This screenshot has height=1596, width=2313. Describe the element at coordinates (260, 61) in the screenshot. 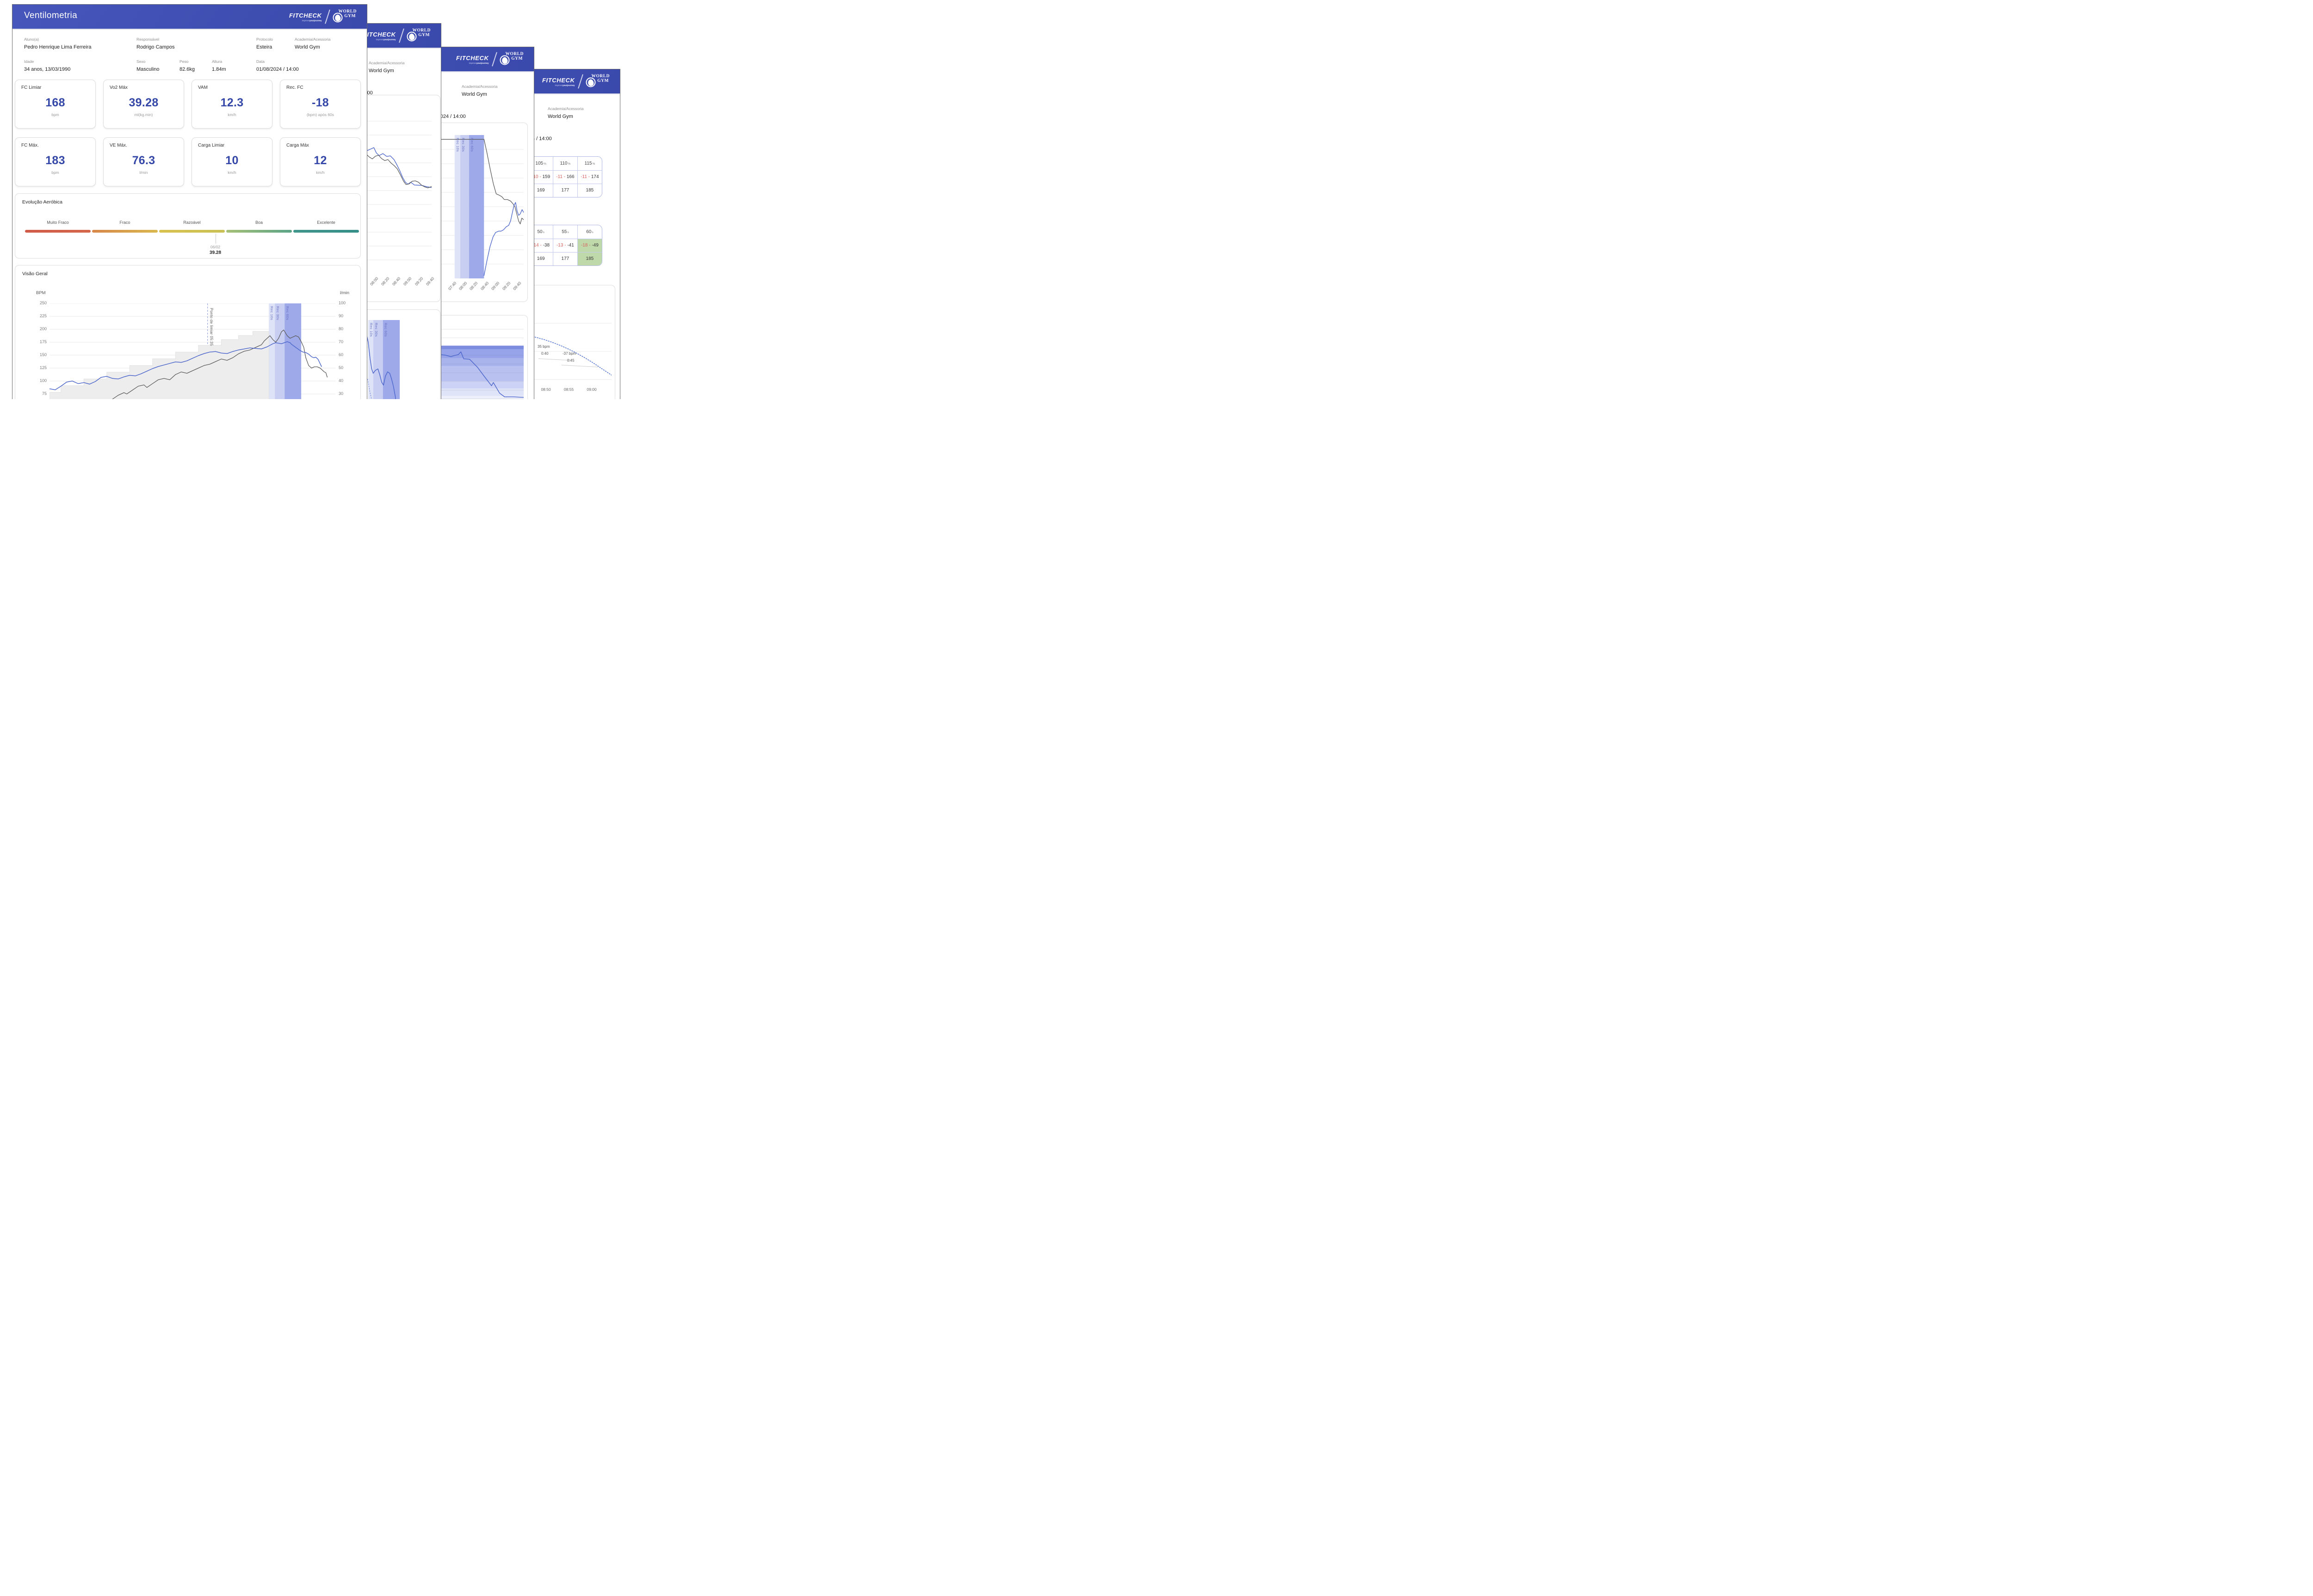

I see `data-label: Data` at that location.